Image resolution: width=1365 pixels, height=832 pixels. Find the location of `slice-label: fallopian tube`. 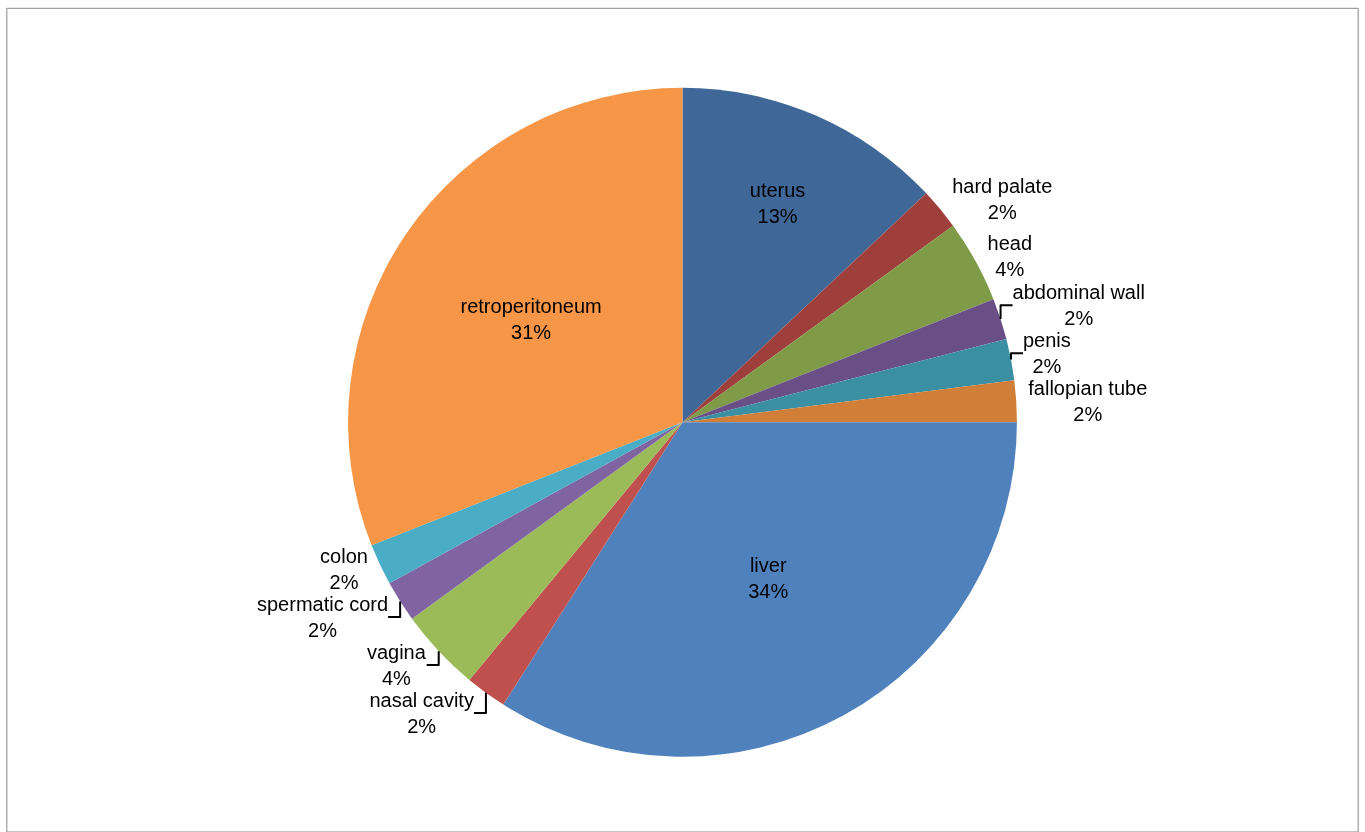

slice-label: fallopian tube is located at coordinates (1088, 388).